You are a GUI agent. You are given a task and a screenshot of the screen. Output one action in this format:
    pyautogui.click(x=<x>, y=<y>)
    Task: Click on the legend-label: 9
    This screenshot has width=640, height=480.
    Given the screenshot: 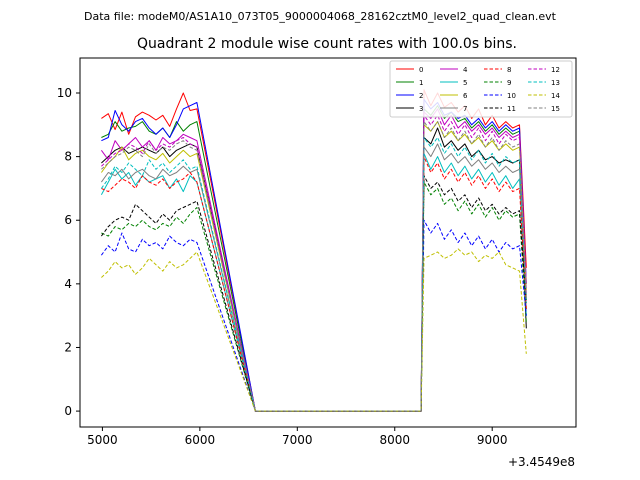 What is the action you would take?
    pyautogui.click(x=509, y=83)
    